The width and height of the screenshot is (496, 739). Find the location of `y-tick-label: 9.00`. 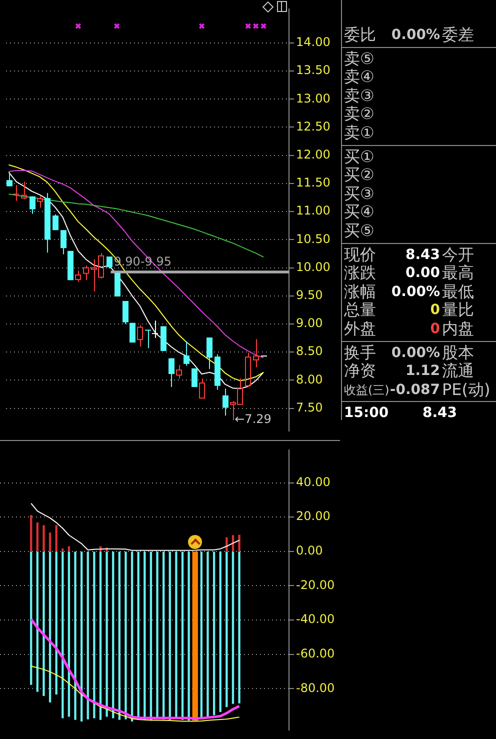

y-tick-label: 9.00 is located at coordinates (309, 323).